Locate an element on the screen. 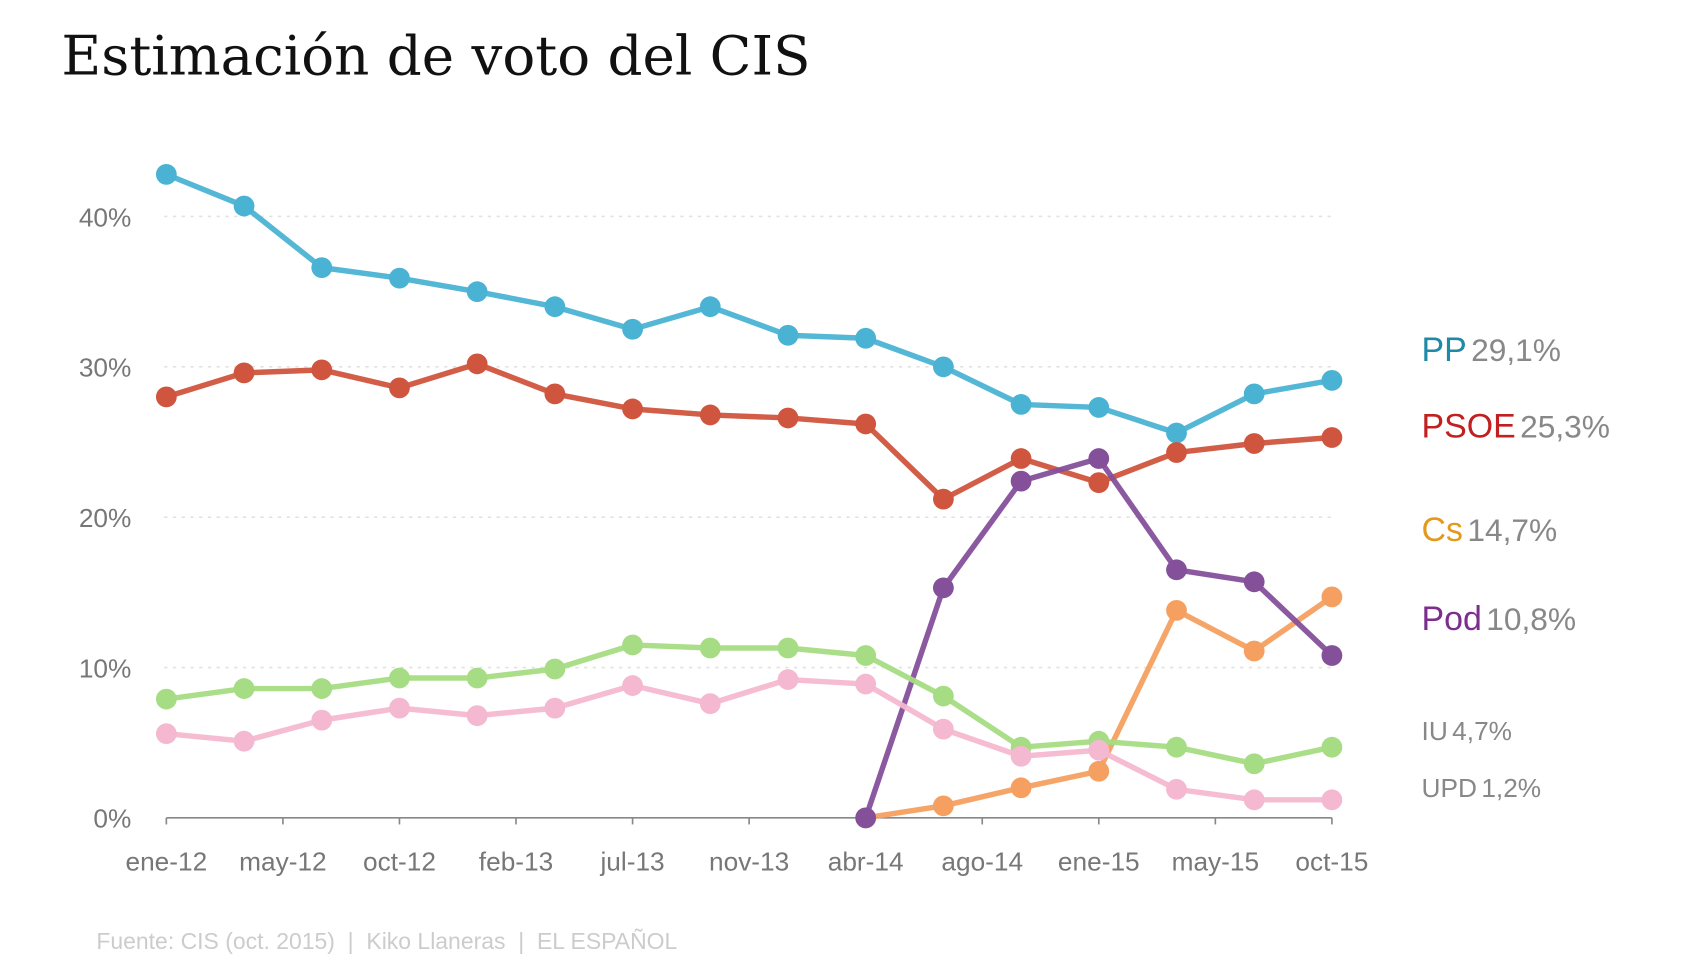 The image size is (1706, 960). y-tick-label: 40% is located at coordinates (105, 217).